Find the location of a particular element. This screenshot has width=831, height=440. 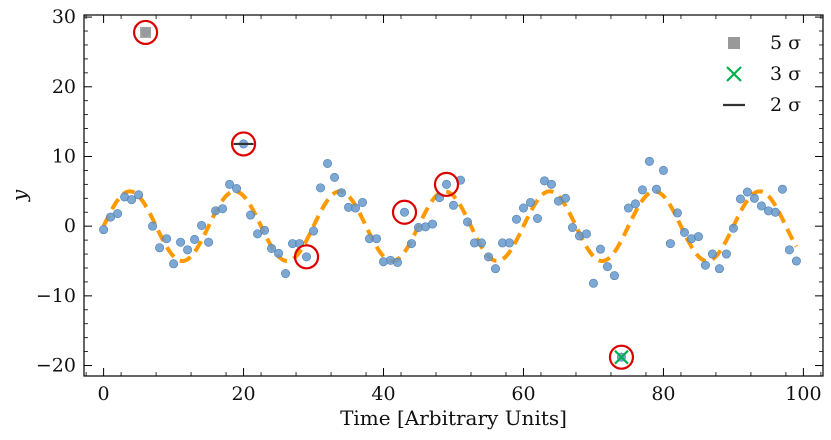

three-sigma-marker is located at coordinates (621, 357).